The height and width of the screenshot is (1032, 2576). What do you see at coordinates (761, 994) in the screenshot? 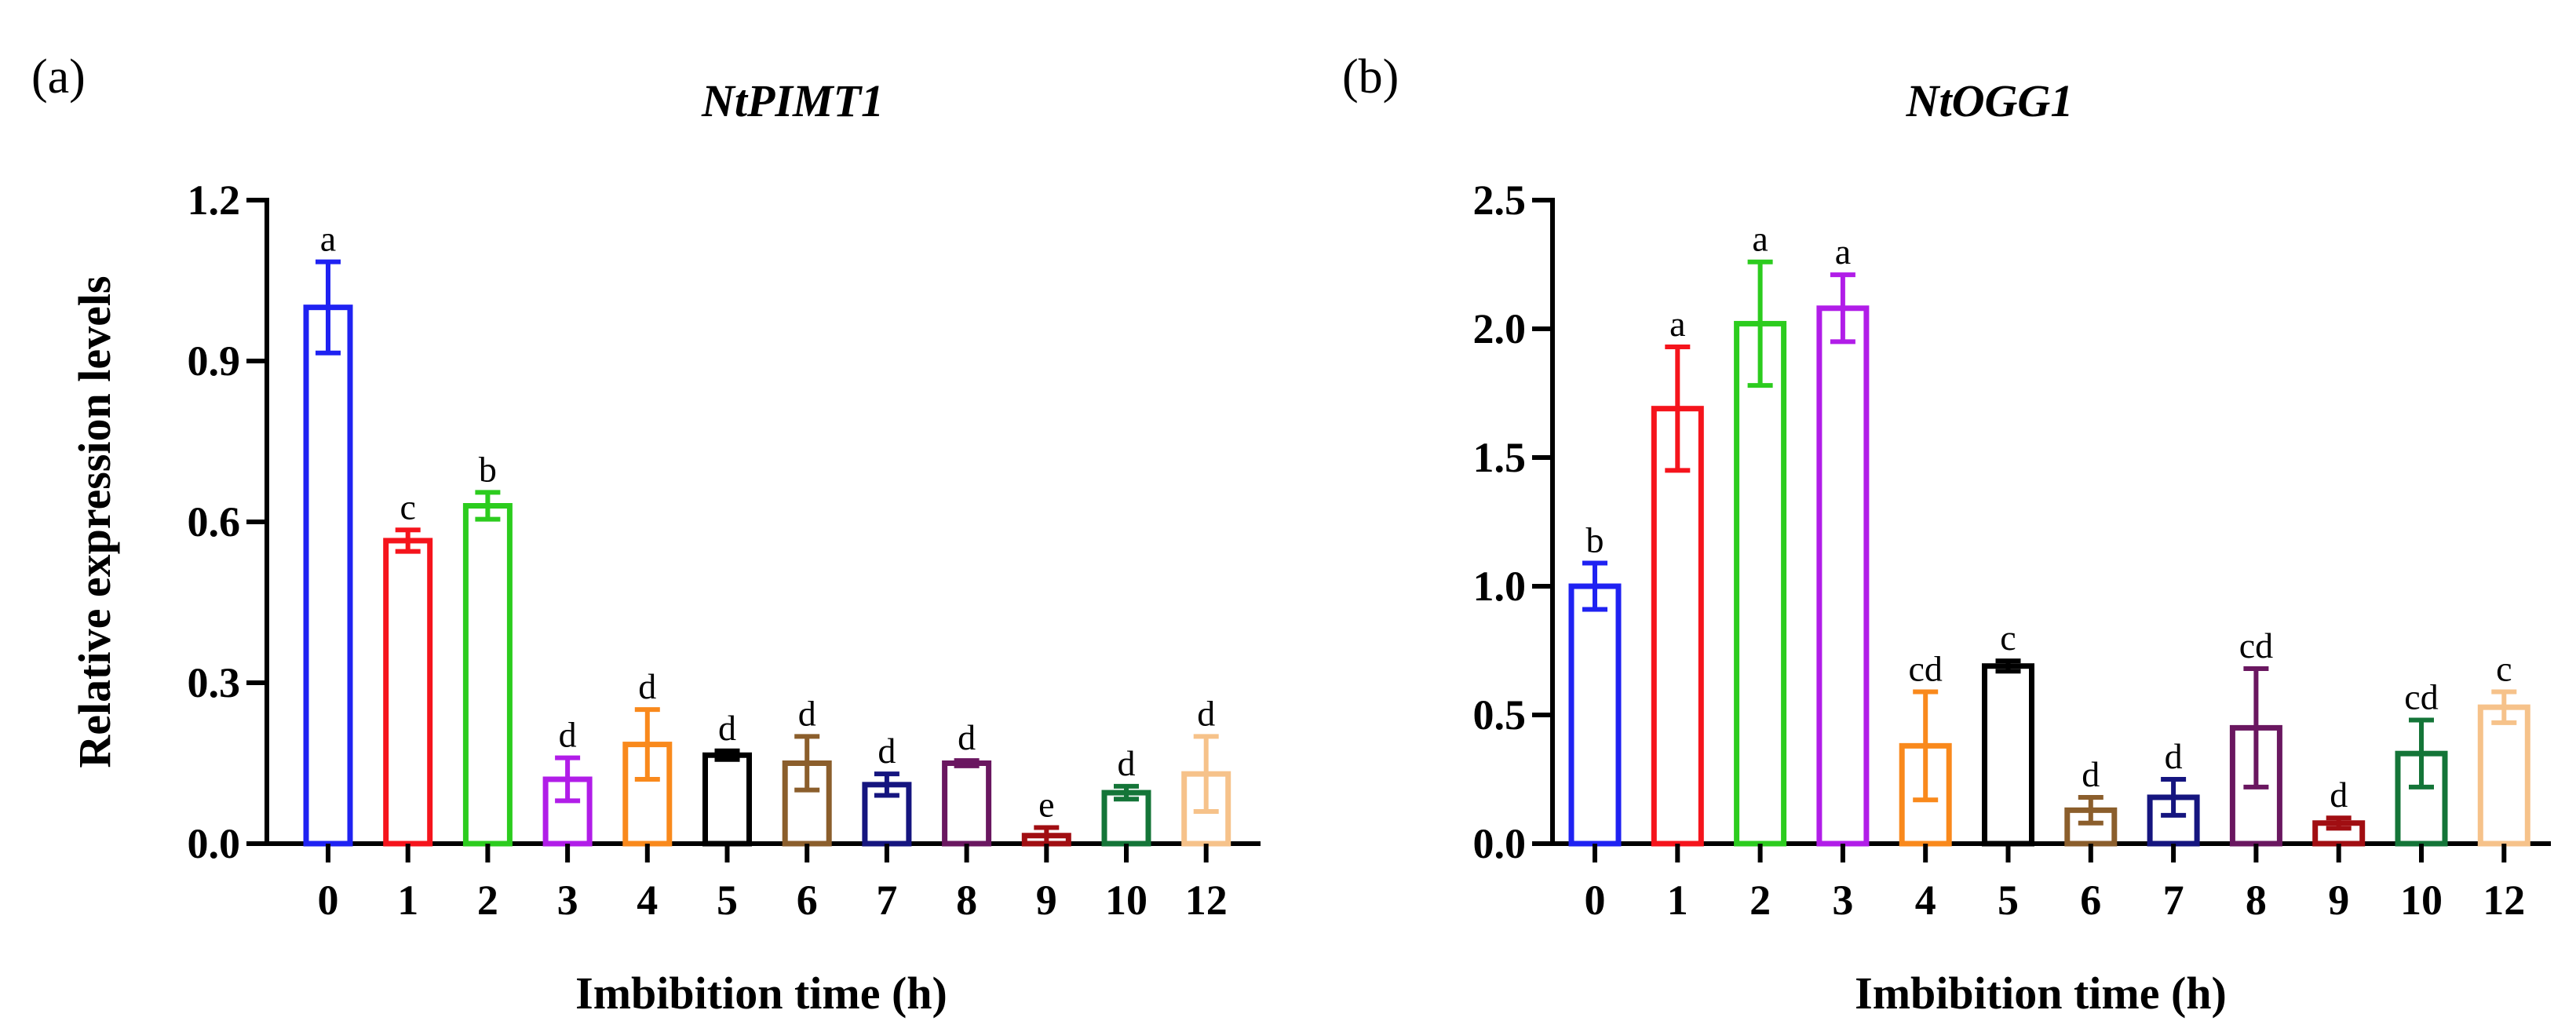
I see `panel-a-x-axis-title: Imbibition time (h)` at bounding box center [761, 994].